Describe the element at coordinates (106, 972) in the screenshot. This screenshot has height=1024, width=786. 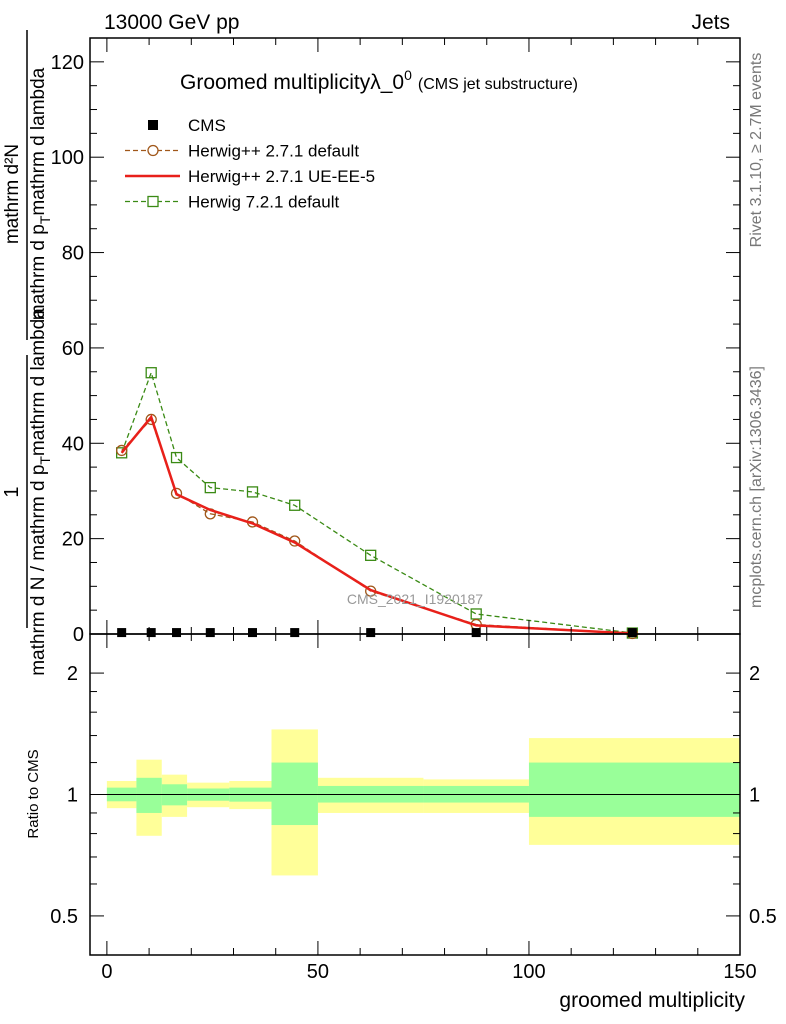
I see `ratio-xtick-label-0: 0` at that location.